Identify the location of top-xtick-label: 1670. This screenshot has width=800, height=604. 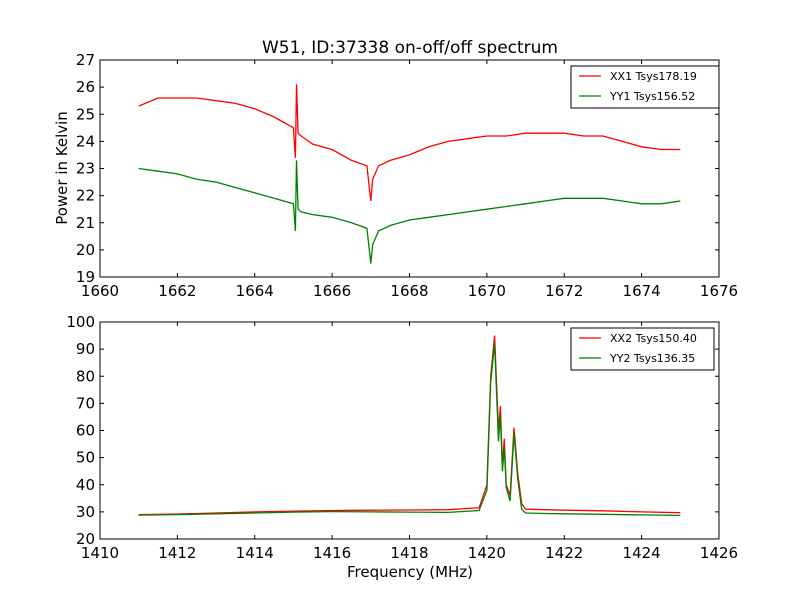
(487, 291).